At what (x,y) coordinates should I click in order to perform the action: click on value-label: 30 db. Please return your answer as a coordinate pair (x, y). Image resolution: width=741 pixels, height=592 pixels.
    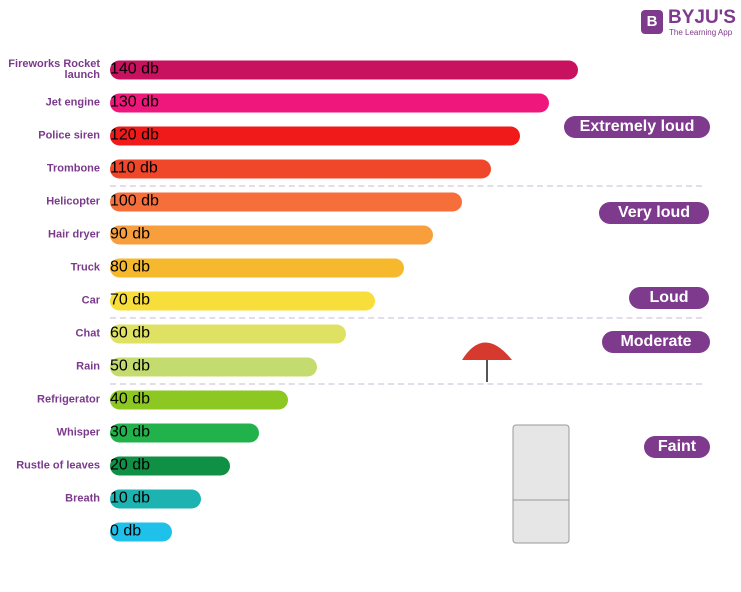
    Looking at the image, I should click on (130, 432).